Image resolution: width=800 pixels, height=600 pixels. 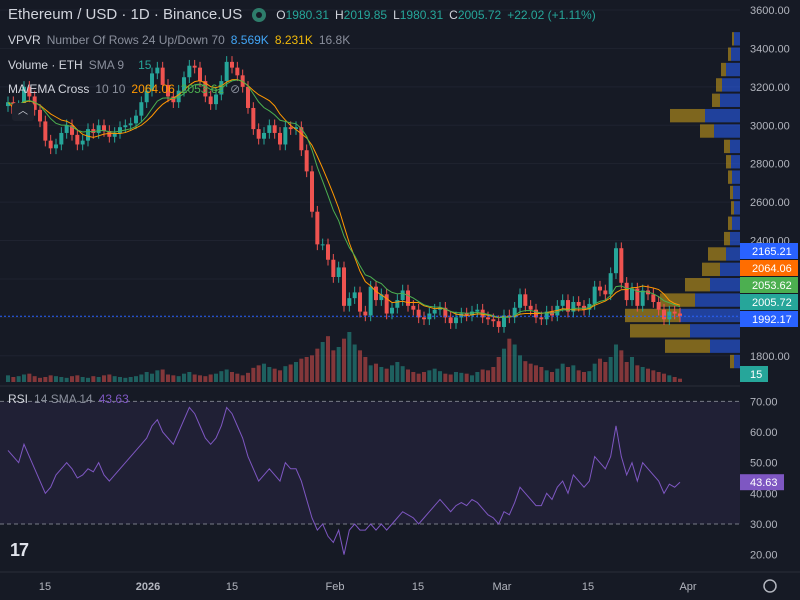 What do you see at coordinates (235, 89) in the screenshot?
I see `hidden-icon: ⊘` at bounding box center [235, 89].